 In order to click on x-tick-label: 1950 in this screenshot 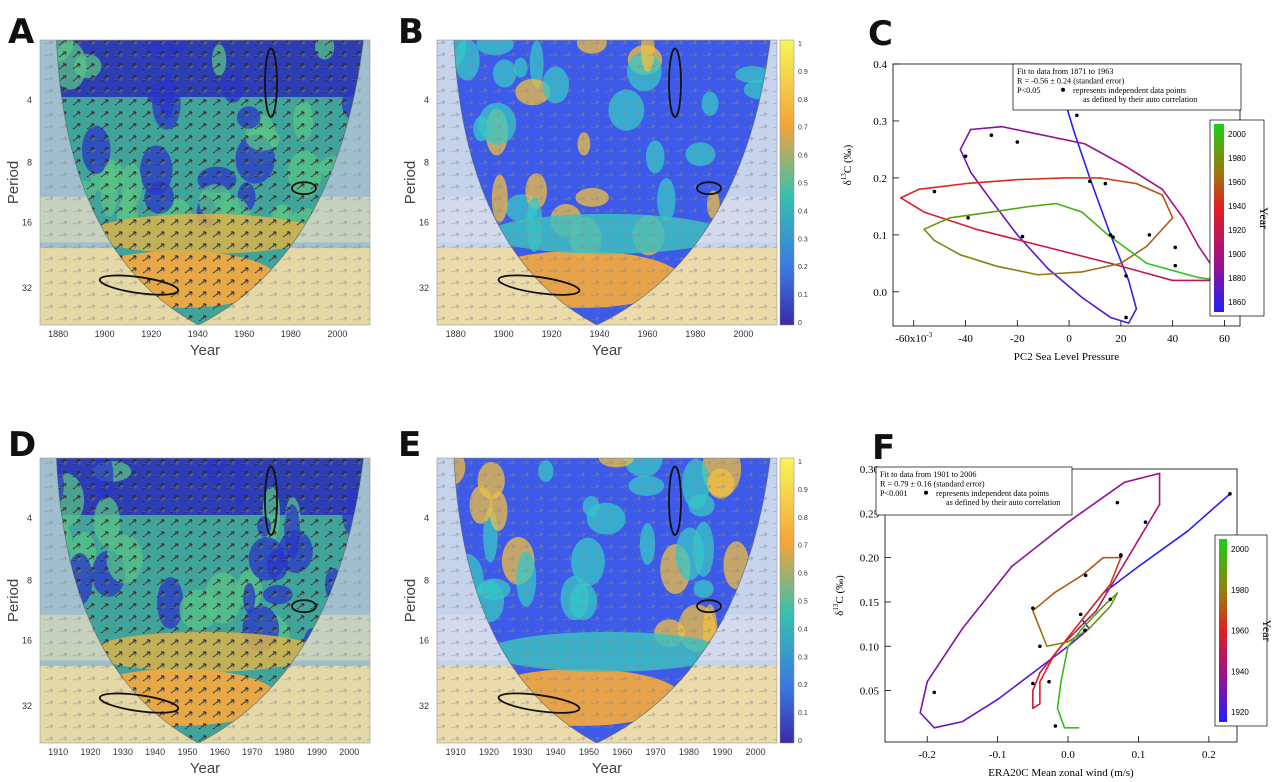, I will do `click(187, 752)`.